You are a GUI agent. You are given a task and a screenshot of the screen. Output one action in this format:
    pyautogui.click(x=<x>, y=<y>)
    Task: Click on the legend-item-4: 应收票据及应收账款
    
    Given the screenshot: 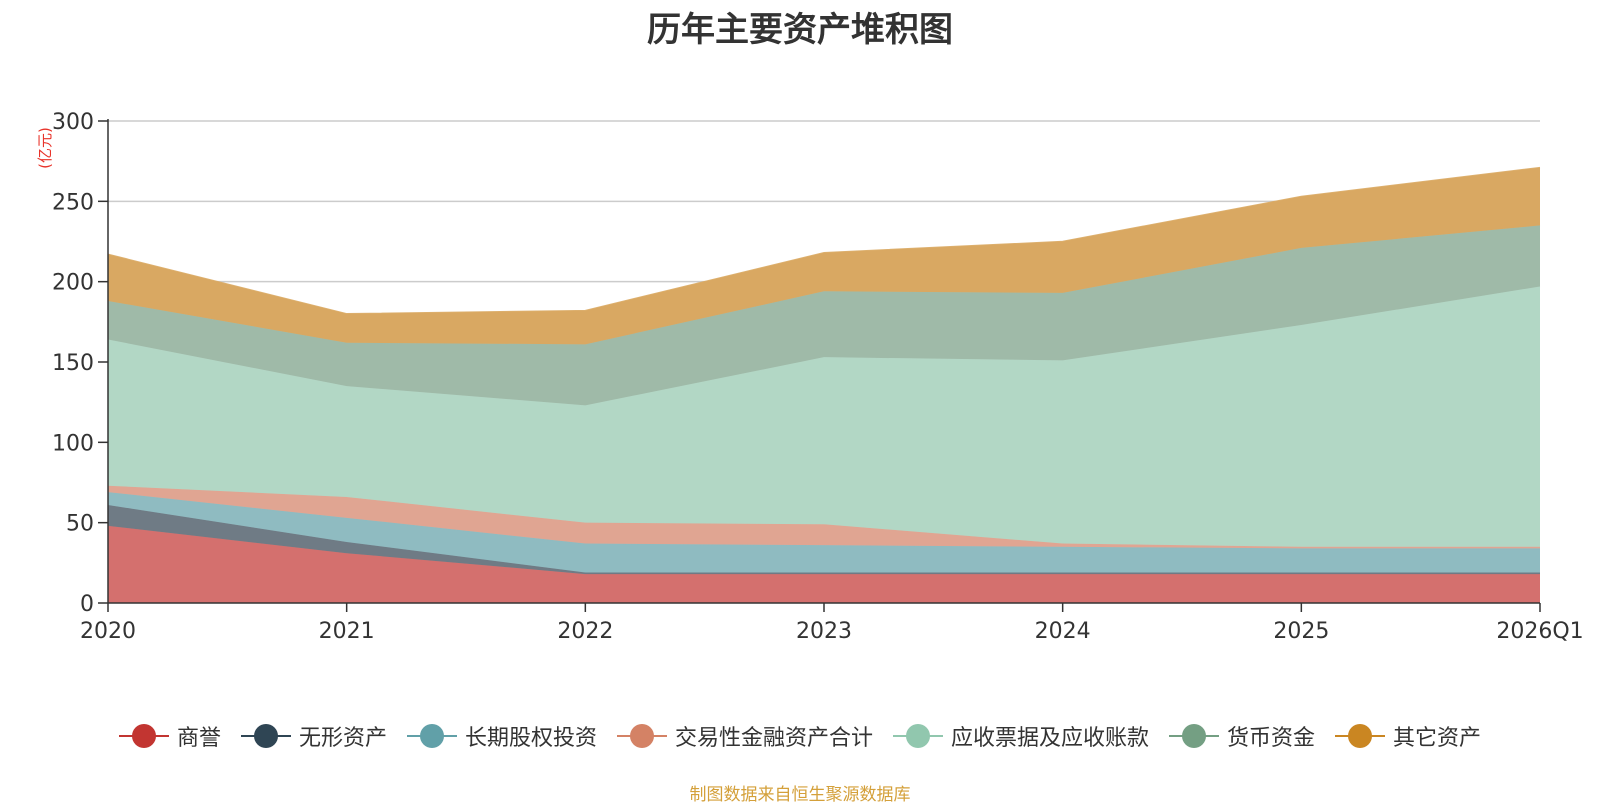 What is the action you would take?
    pyautogui.click(x=1021, y=736)
    